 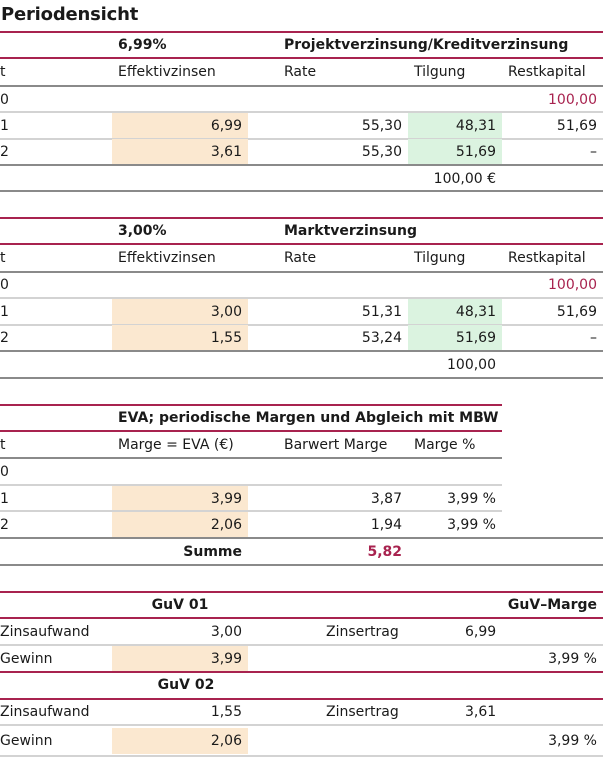 I want to click on guv-02-profit-label: Gewinn, so click(x=26, y=741).